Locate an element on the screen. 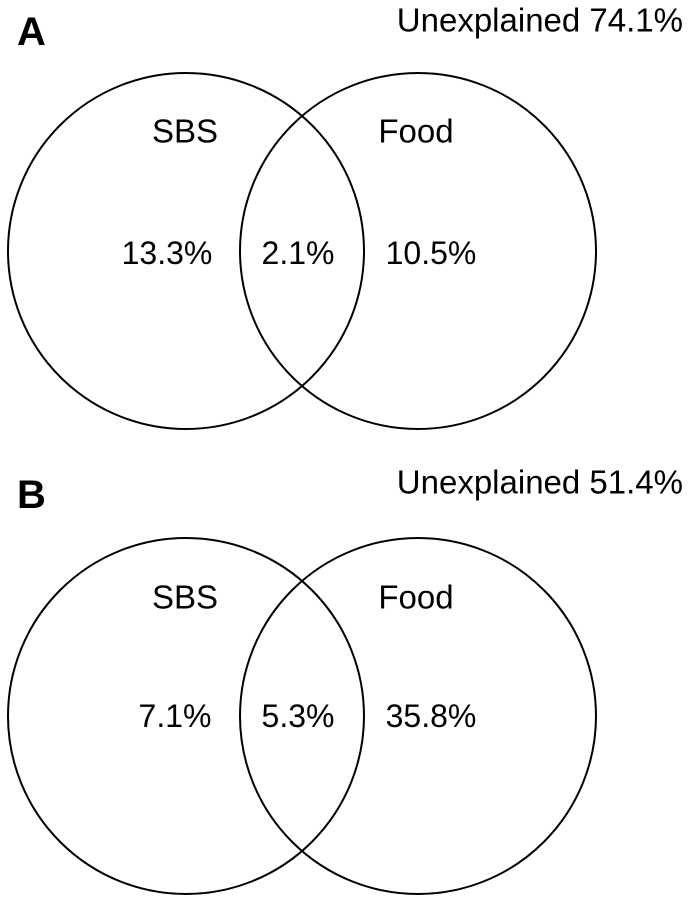 Image resolution: width=689 pixels, height=899 pixels. sbs-only-value: 13.3% is located at coordinates (167, 253).